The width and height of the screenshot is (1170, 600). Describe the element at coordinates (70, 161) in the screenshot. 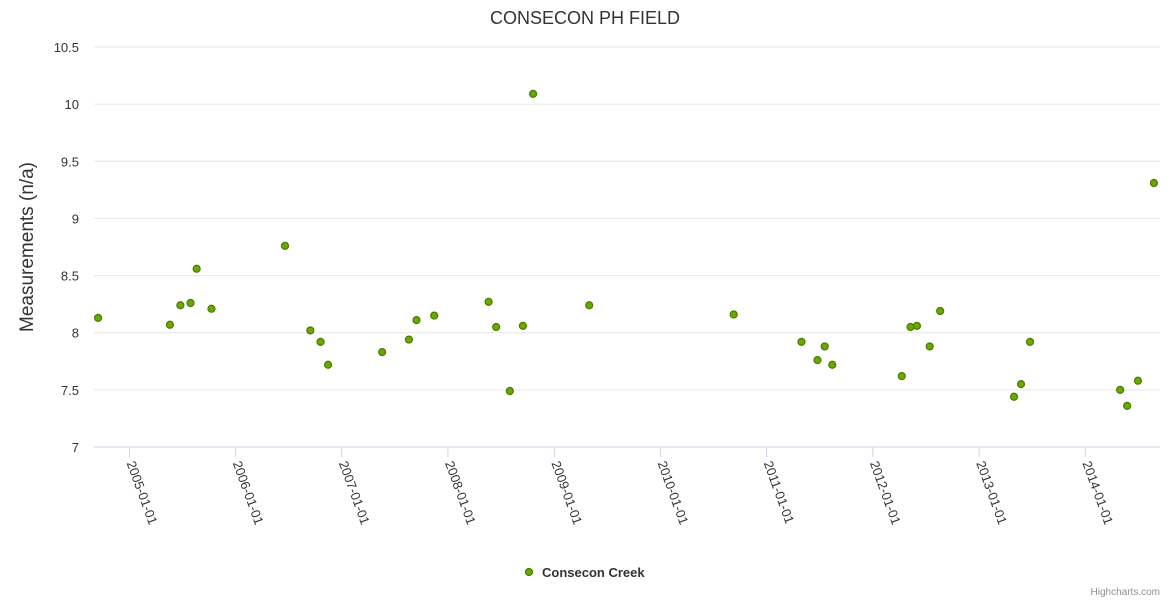

I see `y-tick-label: 9.5` at that location.